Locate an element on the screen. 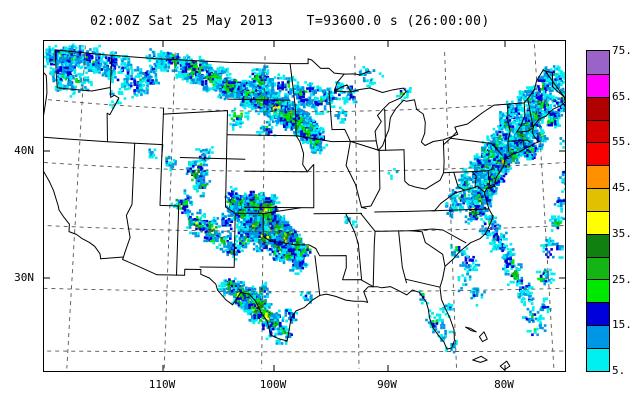 Image resolution: width=640 pixels, height=400 pixels. meridian-70w is located at coordinates (544, 206).